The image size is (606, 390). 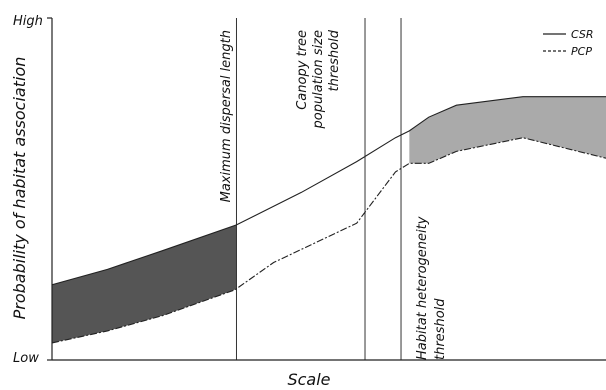 I want to click on habitat-threshold-line-2: threshold, so click(x=440, y=329).